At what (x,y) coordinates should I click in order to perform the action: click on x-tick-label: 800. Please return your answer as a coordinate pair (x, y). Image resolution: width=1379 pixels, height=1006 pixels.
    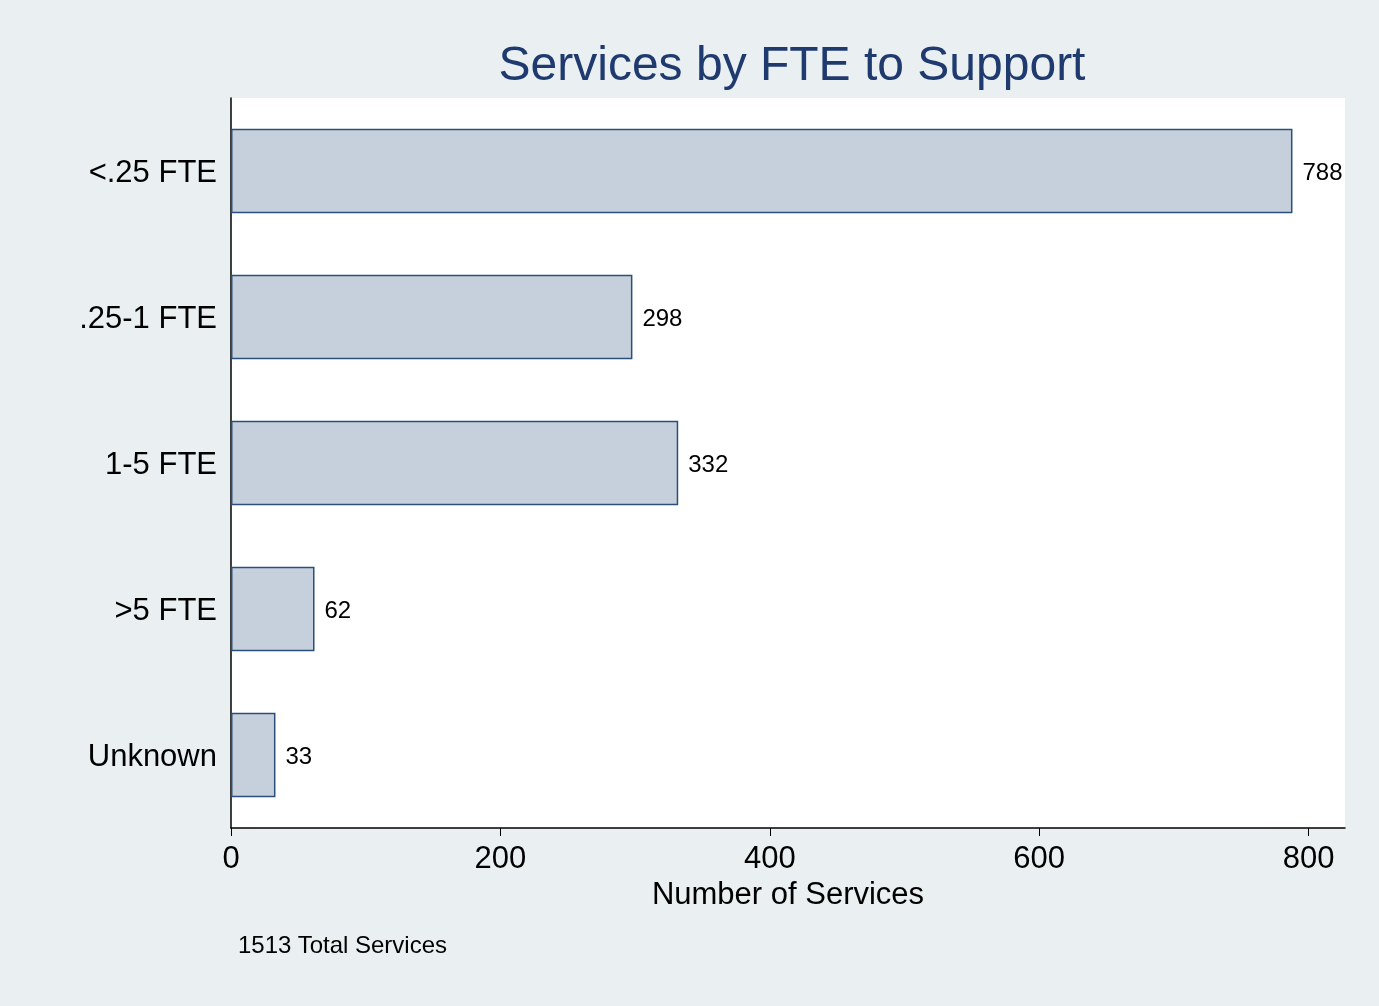
    Looking at the image, I should click on (1308, 857).